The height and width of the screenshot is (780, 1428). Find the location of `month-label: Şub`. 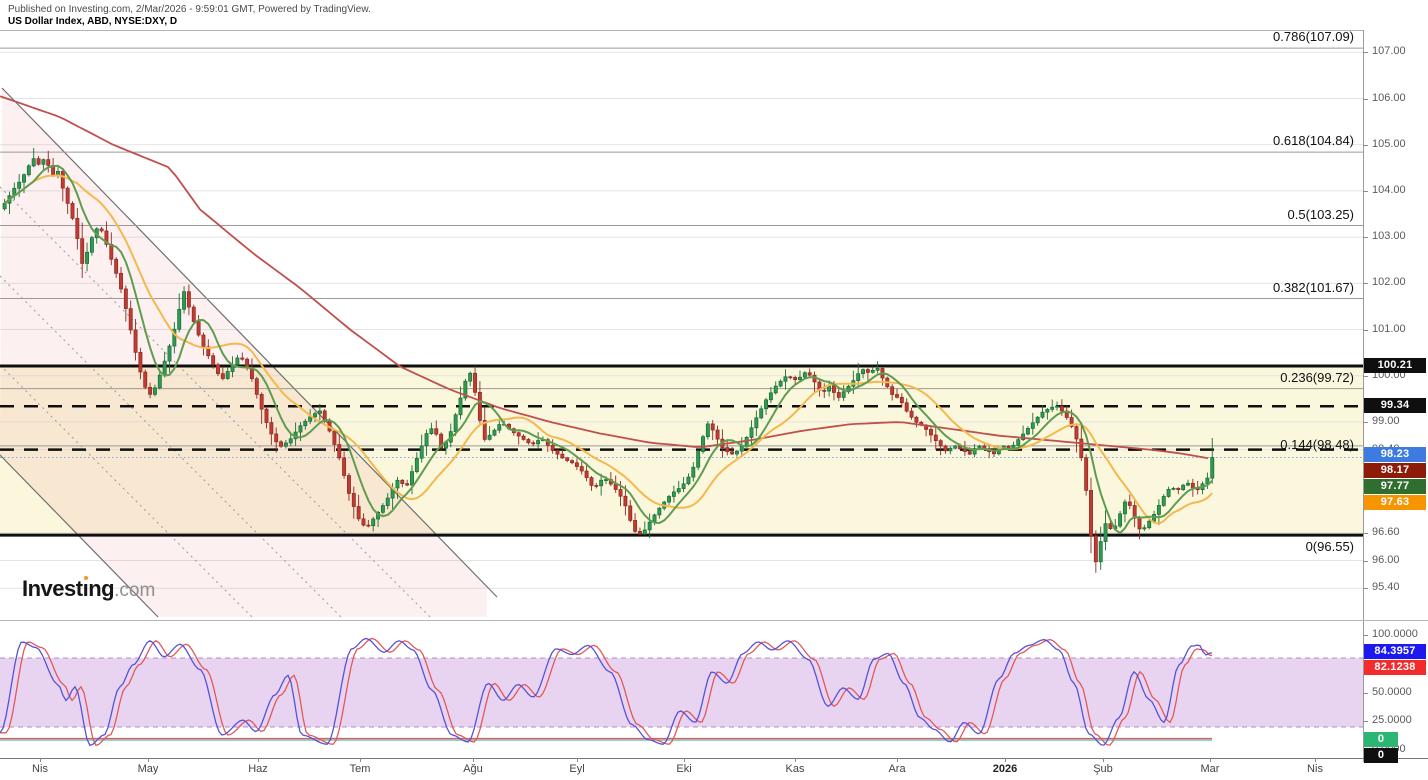

month-label: Şub is located at coordinates (1103, 769).